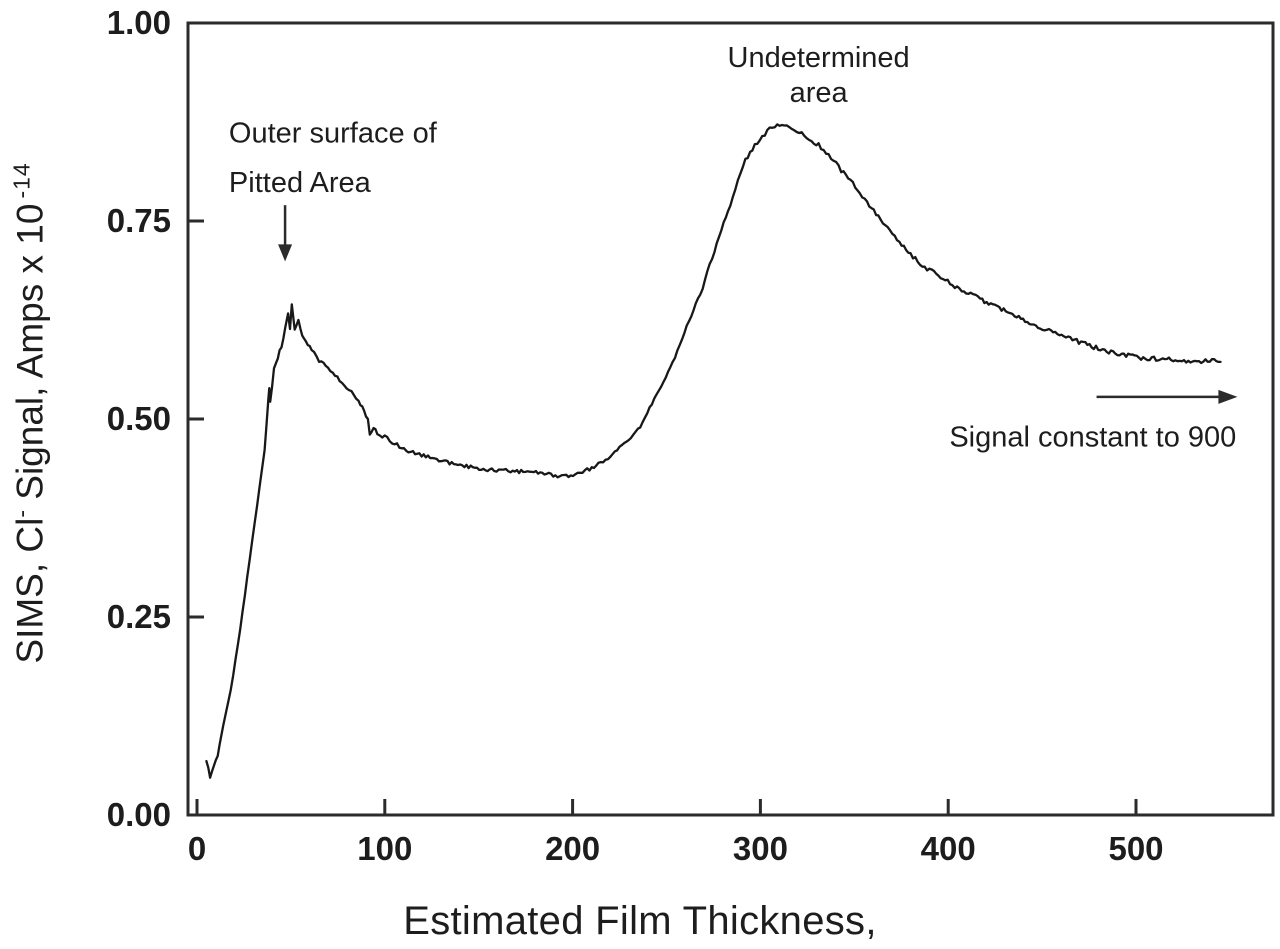 The image size is (1280, 949). What do you see at coordinates (760, 848) in the screenshot?
I see `x-tick-label: 300` at bounding box center [760, 848].